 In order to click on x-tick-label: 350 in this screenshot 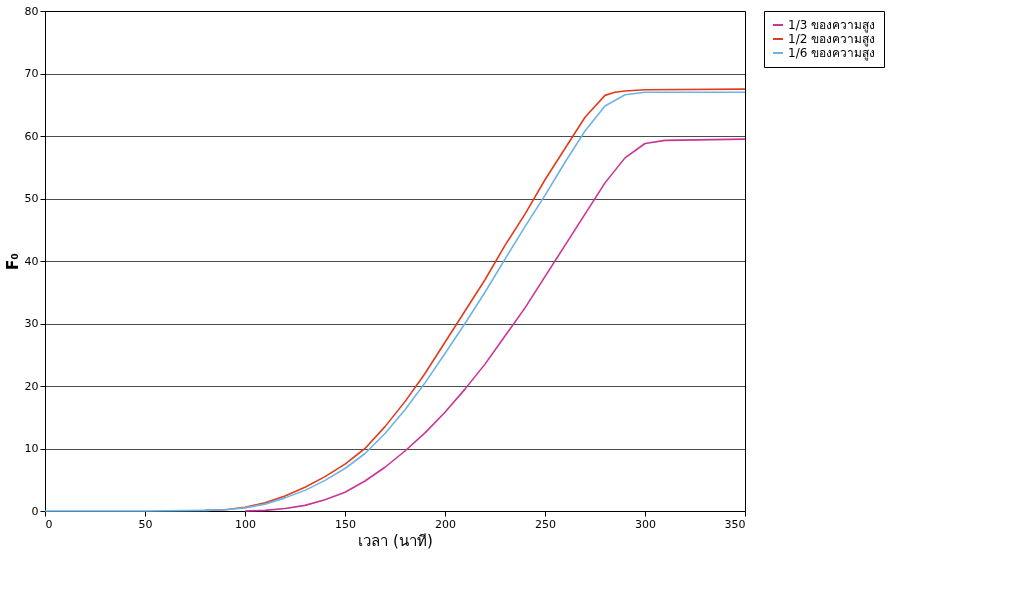, I will do `click(735, 524)`.